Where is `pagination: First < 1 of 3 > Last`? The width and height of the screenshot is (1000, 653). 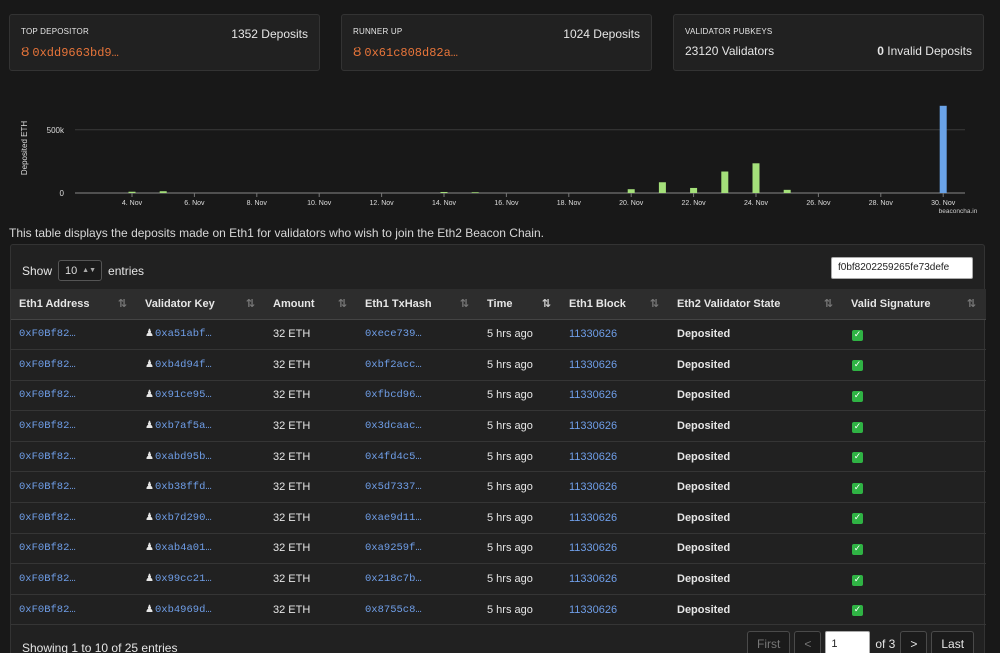
pagination: First < 1 of 3 > Last is located at coordinates (861, 642).